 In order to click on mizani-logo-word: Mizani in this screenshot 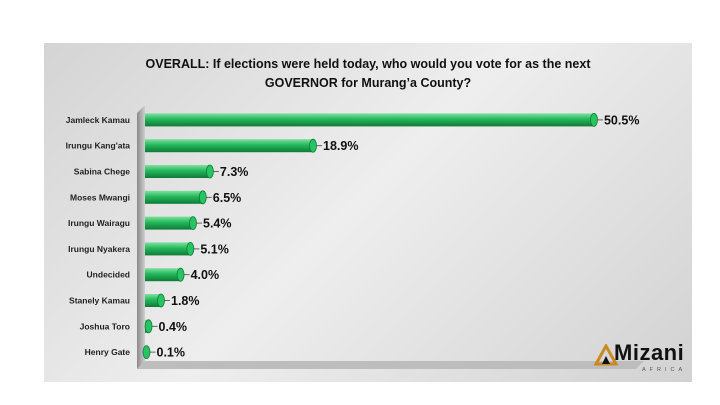, I will do `click(649, 352)`.